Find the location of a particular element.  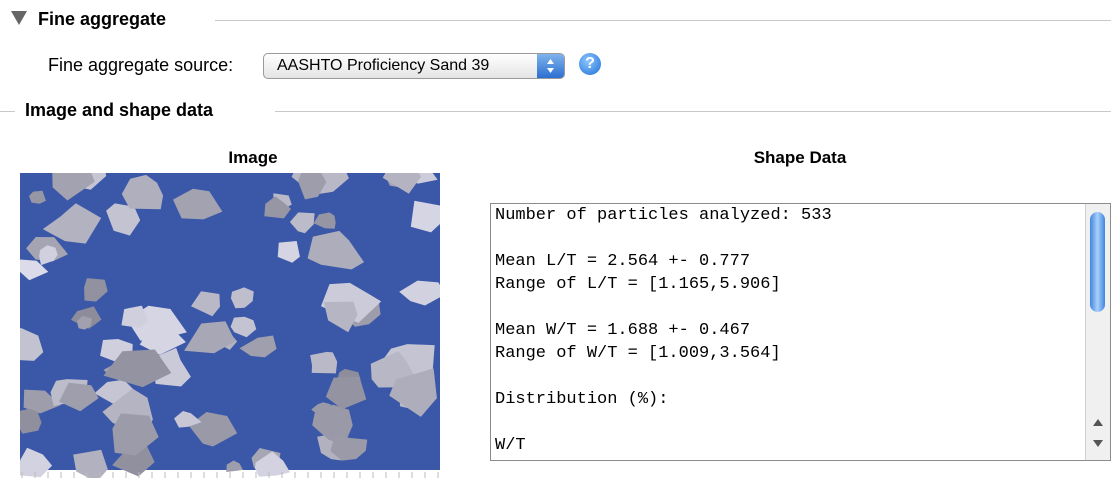

text-line: Range of W/T = [1.009,3.564] is located at coordinates (638, 353).